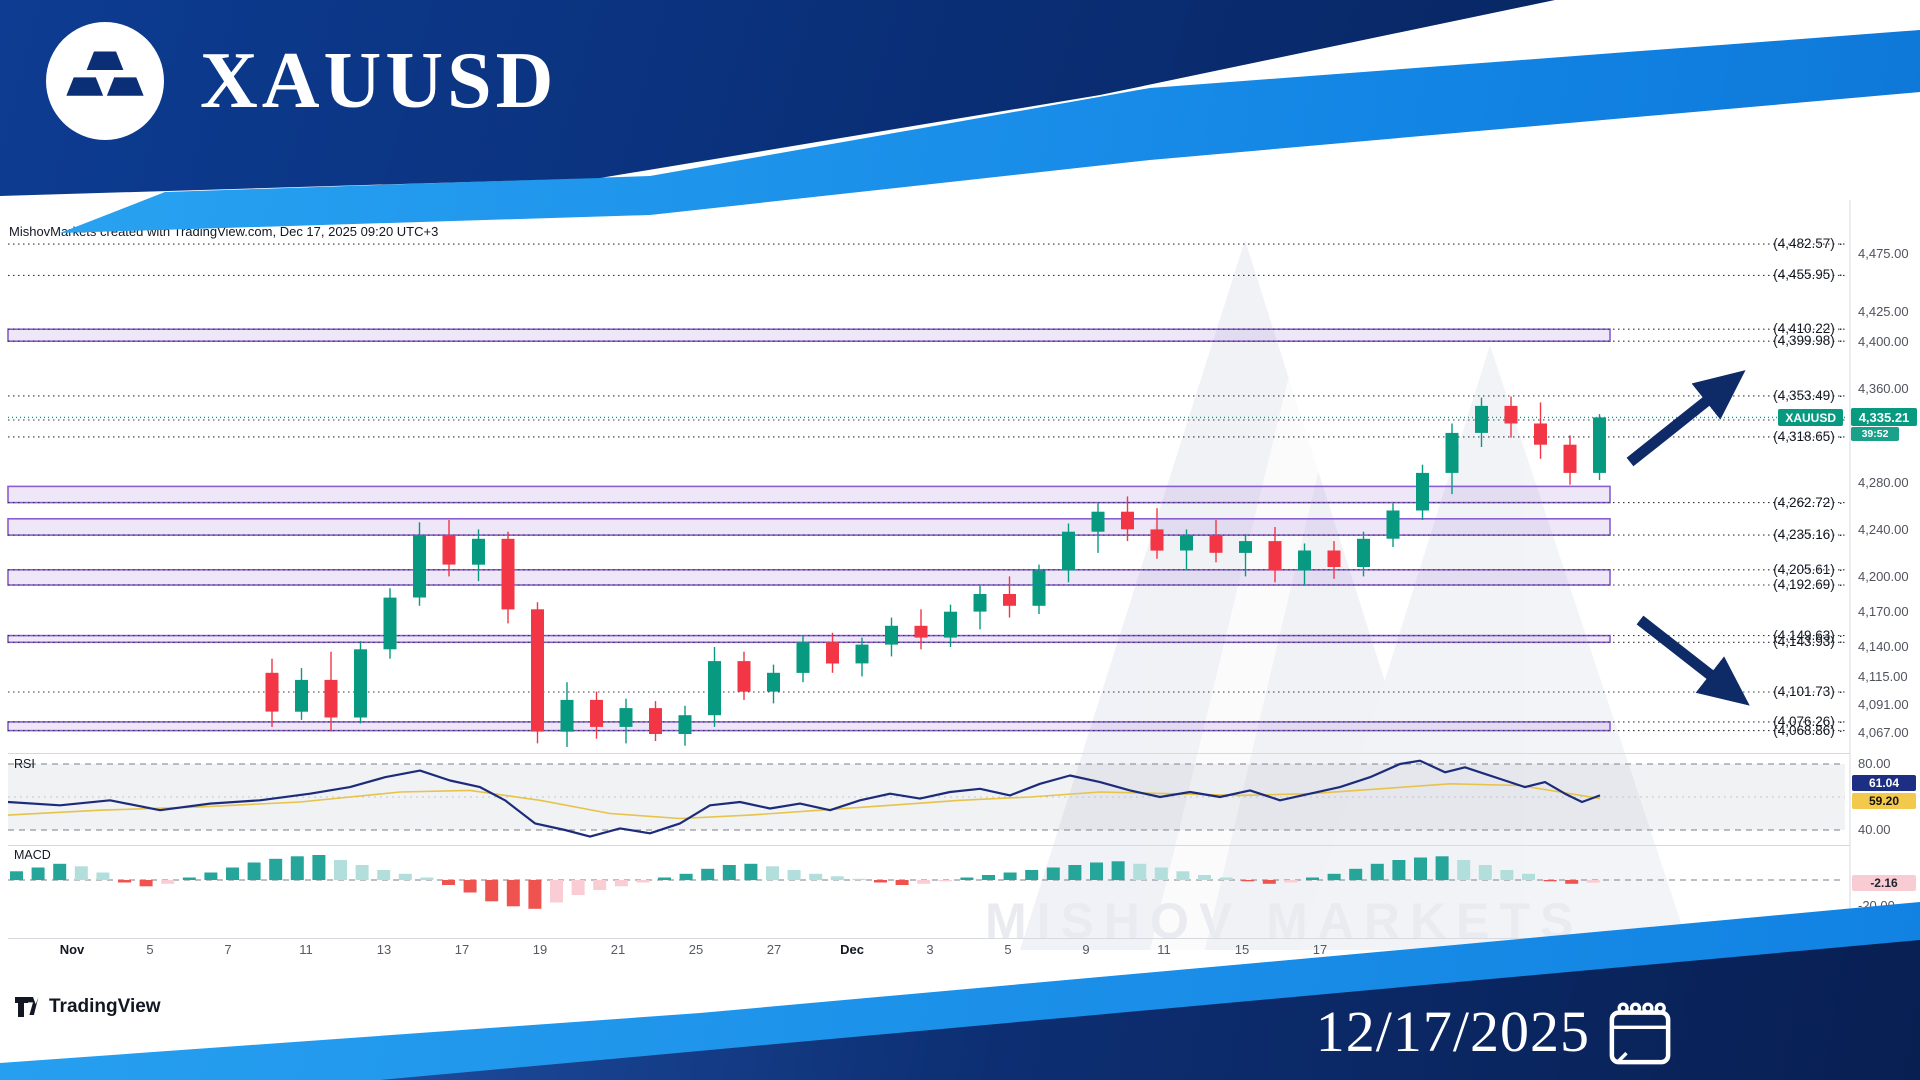 This screenshot has height=1080, width=1920. What do you see at coordinates (930, 949) in the screenshot?
I see `time-tick-label: 3` at bounding box center [930, 949].